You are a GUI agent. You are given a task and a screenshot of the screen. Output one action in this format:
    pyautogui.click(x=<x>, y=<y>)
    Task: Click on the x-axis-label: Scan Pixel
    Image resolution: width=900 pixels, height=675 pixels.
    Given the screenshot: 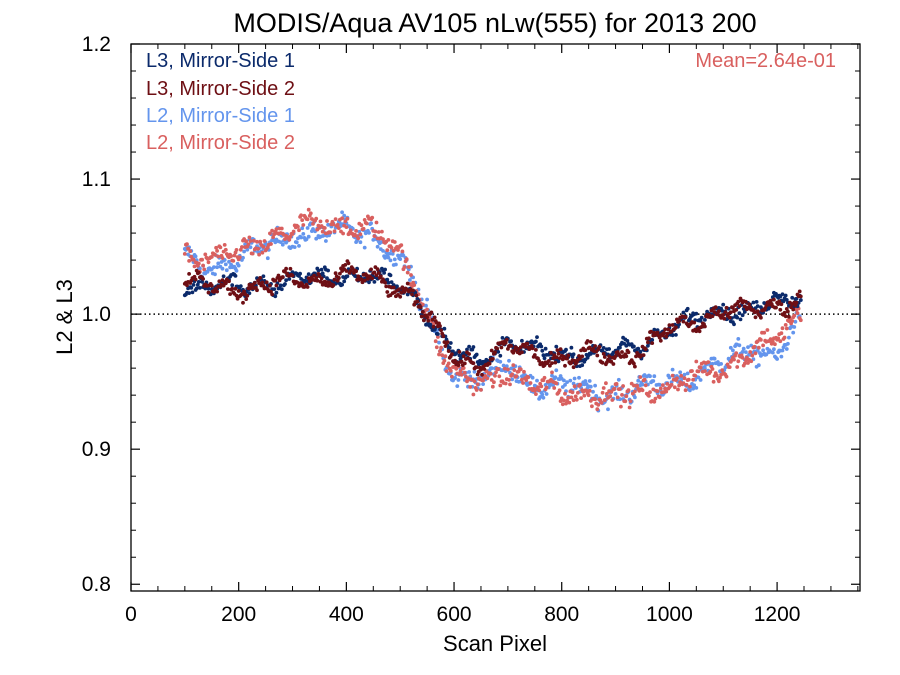 What is the action you would take?
    pyautogui.click(x=495, y=643)
    